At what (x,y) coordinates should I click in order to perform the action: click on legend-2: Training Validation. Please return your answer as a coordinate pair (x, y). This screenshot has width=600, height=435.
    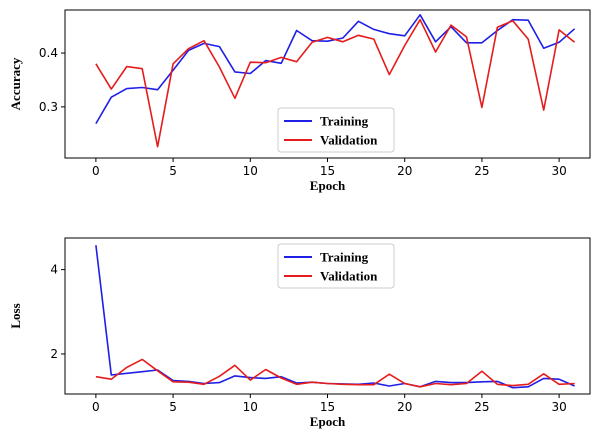
    Looking at the image, I should click on (336, 266).